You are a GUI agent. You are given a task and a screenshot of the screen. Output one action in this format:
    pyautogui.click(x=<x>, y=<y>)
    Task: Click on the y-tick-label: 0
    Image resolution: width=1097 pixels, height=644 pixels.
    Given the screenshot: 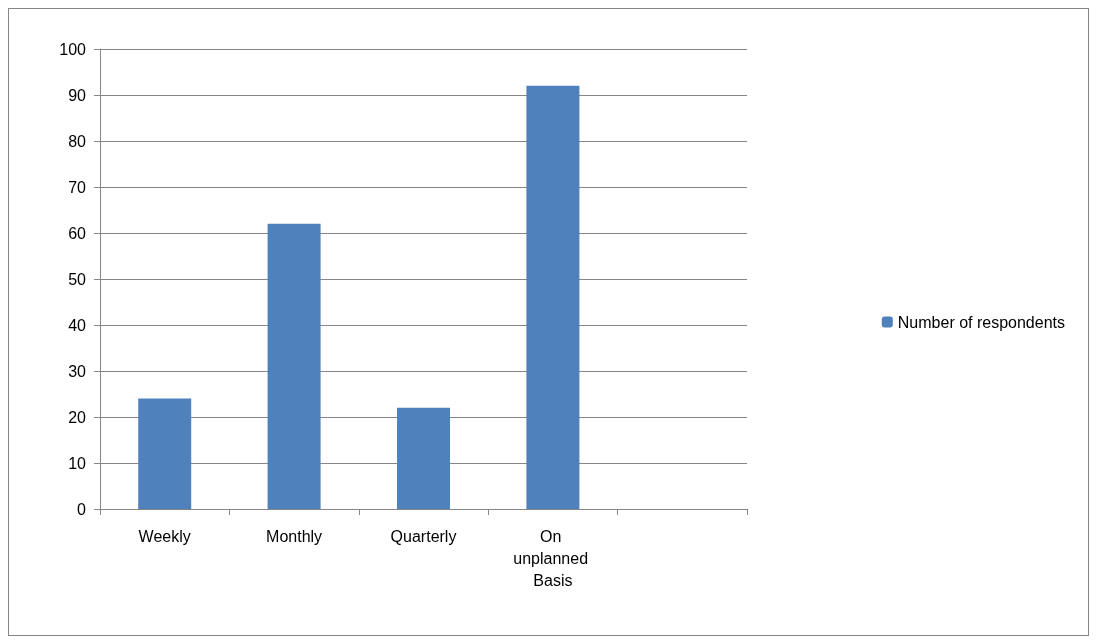 What is the action you would take?
    pyautogui.click(x=82, y=509)
    